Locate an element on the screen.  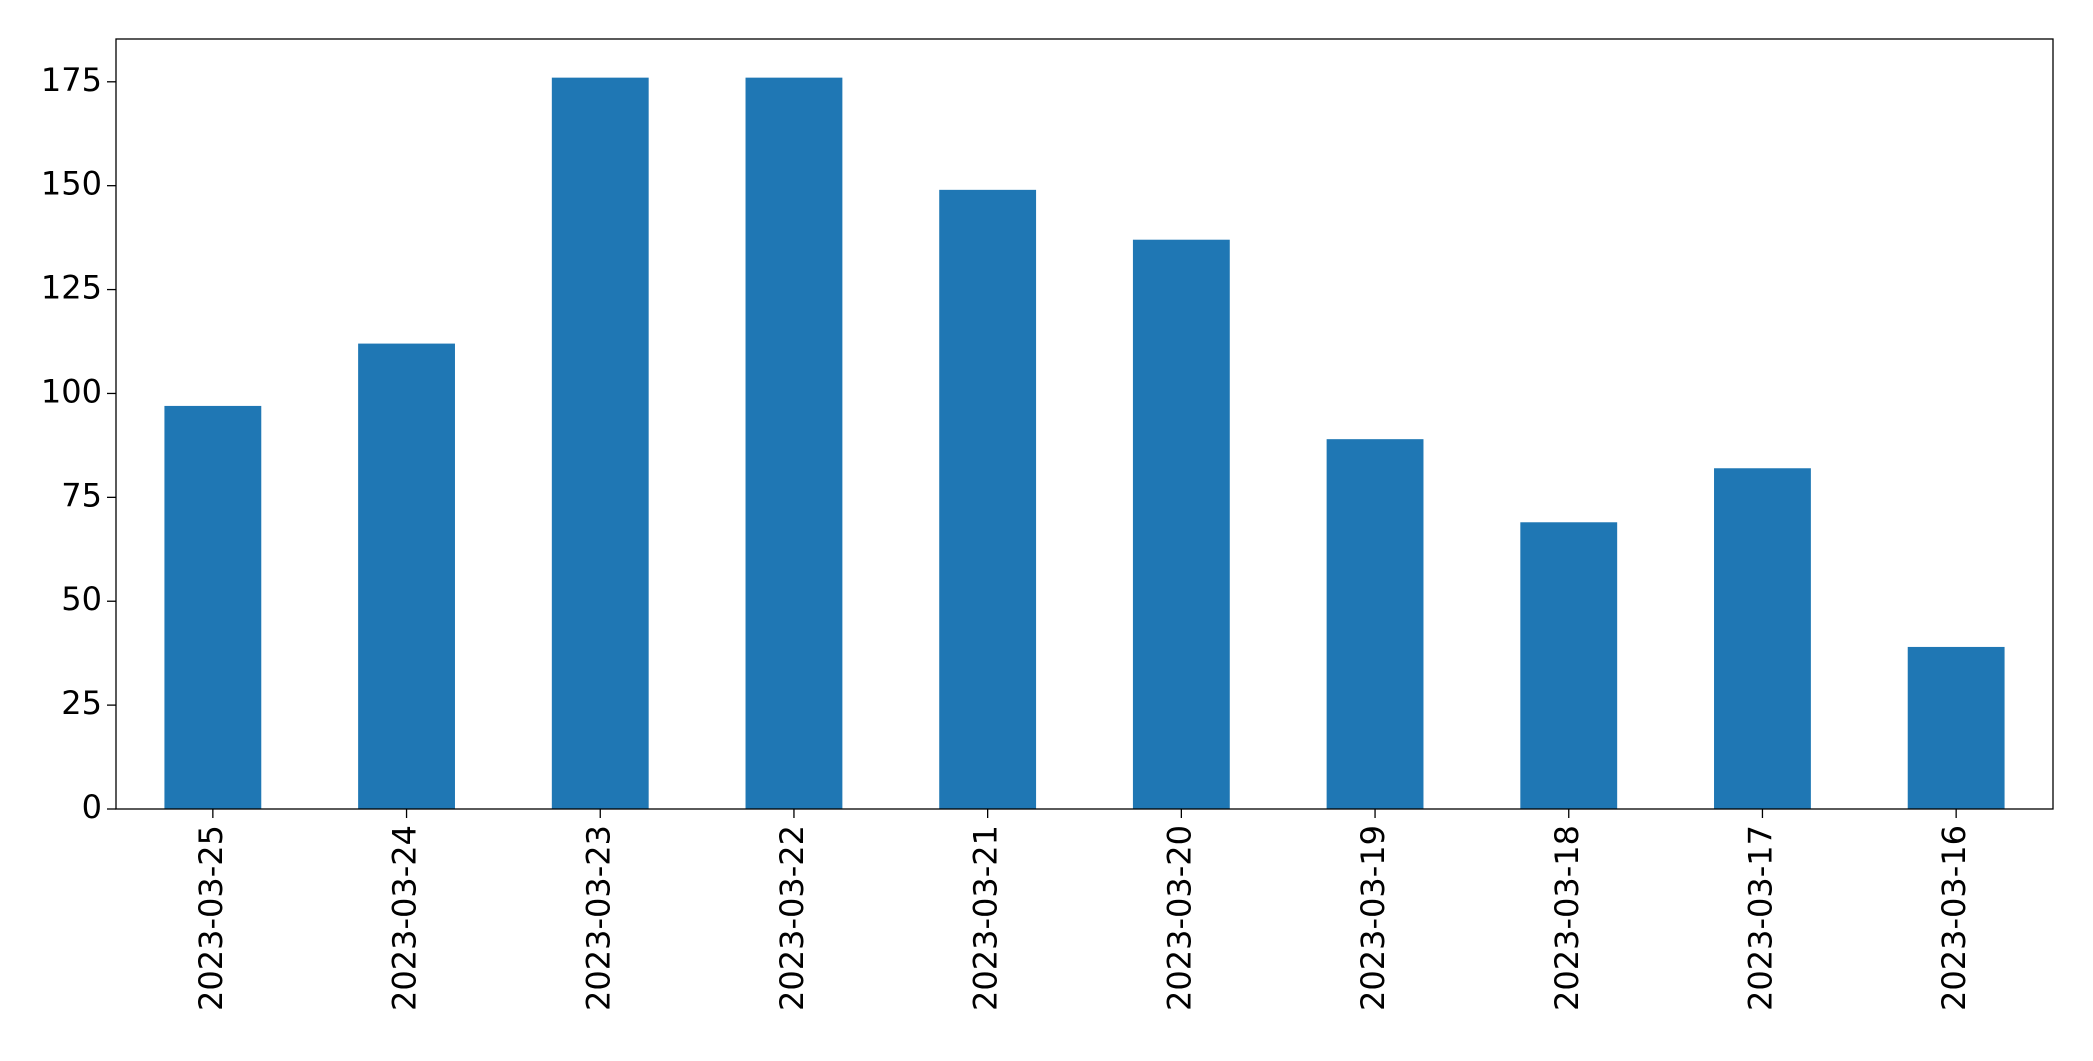
x-tick-label: 2023-03-24 is located at coordinates (405, 918).